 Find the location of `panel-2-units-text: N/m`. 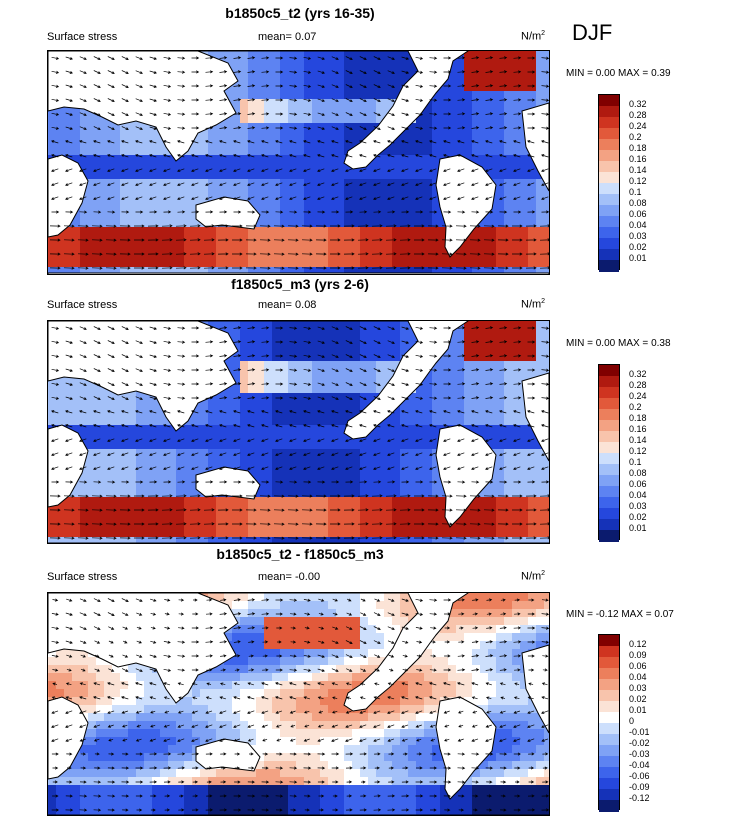

panel-2-units-text: N/m is located at coordinates (531, 304).